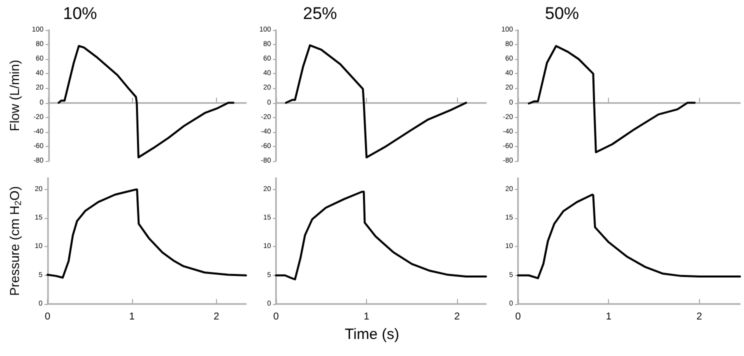 The height and width of the screenshot is (356, 744). Describe the element at coordinates (80, 13) in the screenshot. I see `chart-title: 10%` at that location.